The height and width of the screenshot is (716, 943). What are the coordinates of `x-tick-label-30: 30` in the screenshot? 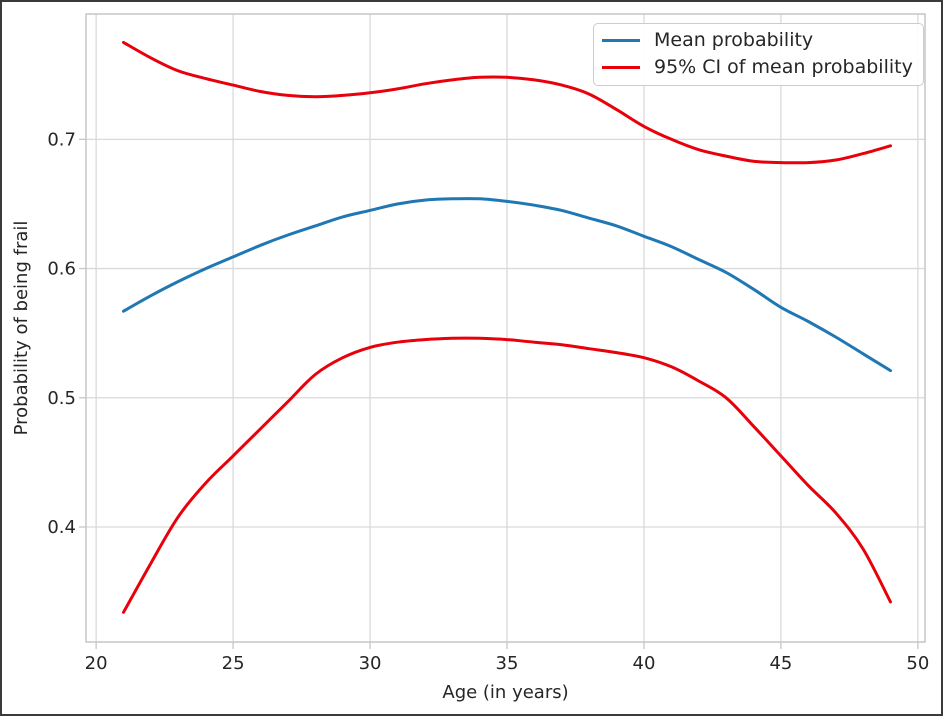 It's located at (370, 663).